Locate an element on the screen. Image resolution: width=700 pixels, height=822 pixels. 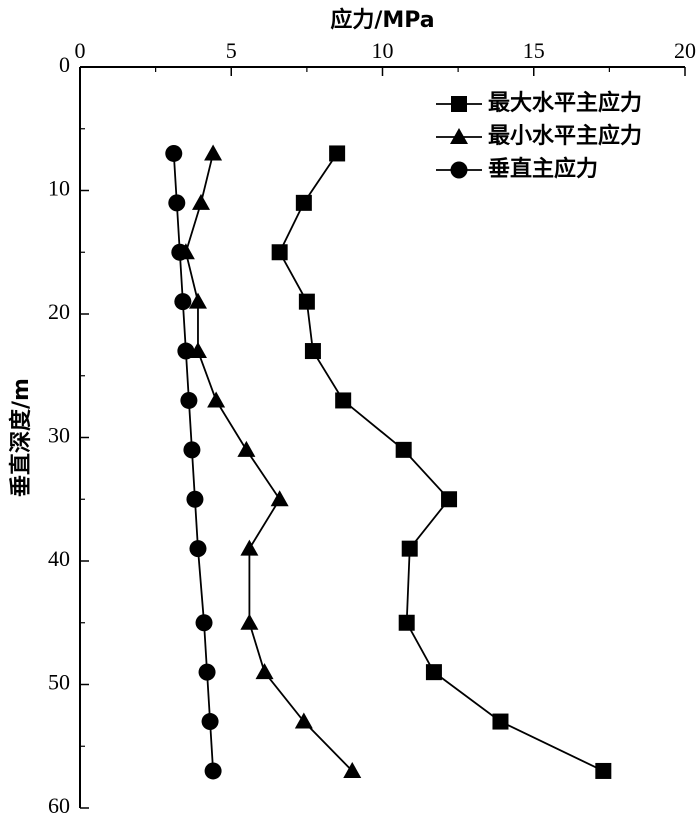
series-circle is located at coordinates (193, 462).